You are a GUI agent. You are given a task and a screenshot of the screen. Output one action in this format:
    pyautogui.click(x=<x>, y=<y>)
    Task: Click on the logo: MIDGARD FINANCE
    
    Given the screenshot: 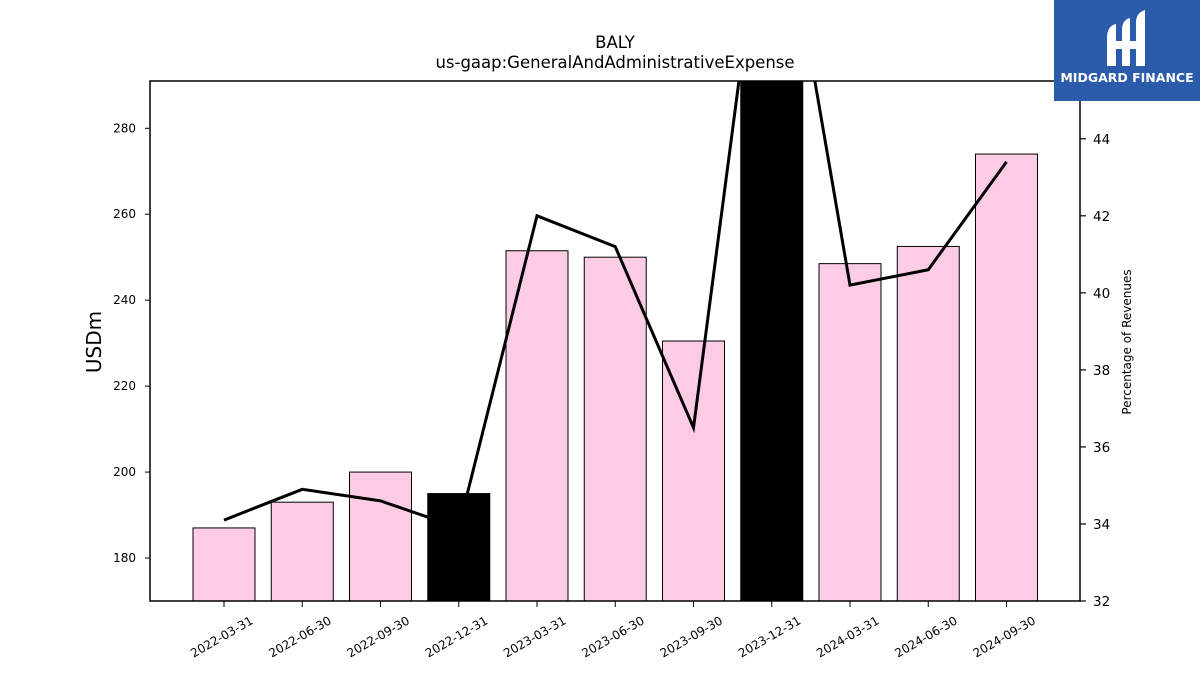 What is the action you would take?
    pyautogui.click(x=1127, y=50)
    